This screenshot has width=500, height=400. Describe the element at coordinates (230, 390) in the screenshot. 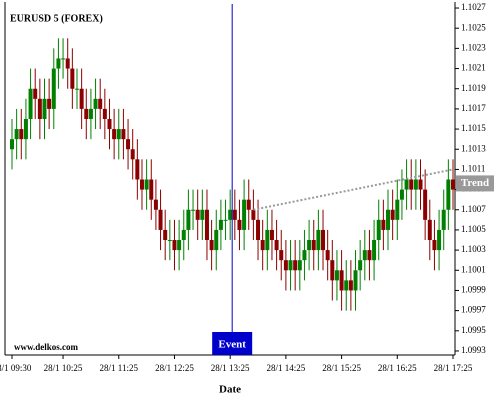

I see `x-axis-title: Date` at that location.